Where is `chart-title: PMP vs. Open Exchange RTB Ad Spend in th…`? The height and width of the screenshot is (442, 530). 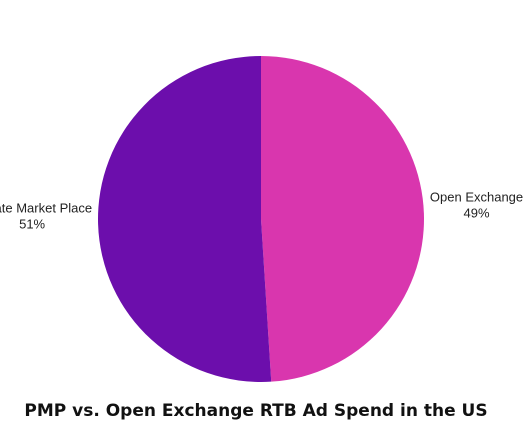
chart-title: PMP vs. Open Exchange RTB Ad Spend in th… is located at coordinates (255, 411).